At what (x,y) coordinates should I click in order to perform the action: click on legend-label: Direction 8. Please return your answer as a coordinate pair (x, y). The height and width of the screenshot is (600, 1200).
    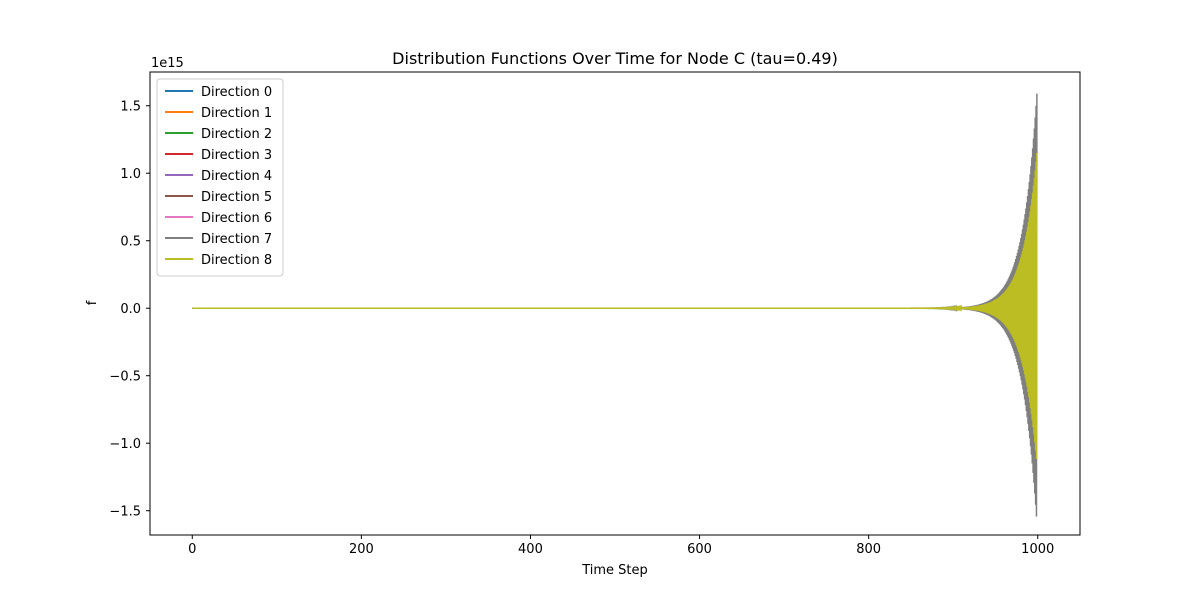
    Looking at the image, I should click on (236, 260).